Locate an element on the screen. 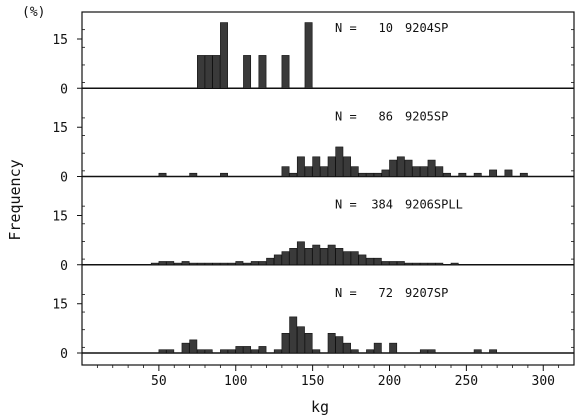  y-tick-label: 0 is located at coordinates (64, 266).